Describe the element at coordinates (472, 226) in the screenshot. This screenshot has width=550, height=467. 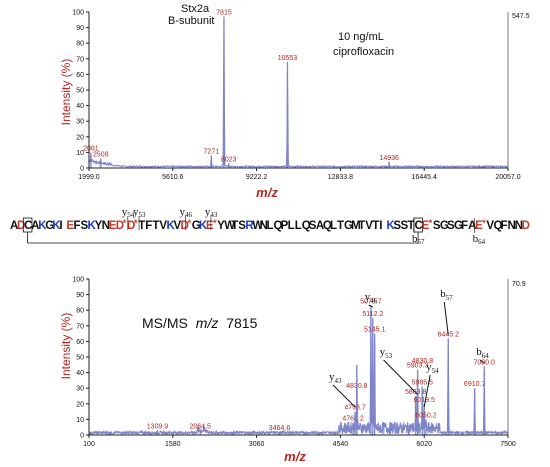
I see `residue: A` at that location.